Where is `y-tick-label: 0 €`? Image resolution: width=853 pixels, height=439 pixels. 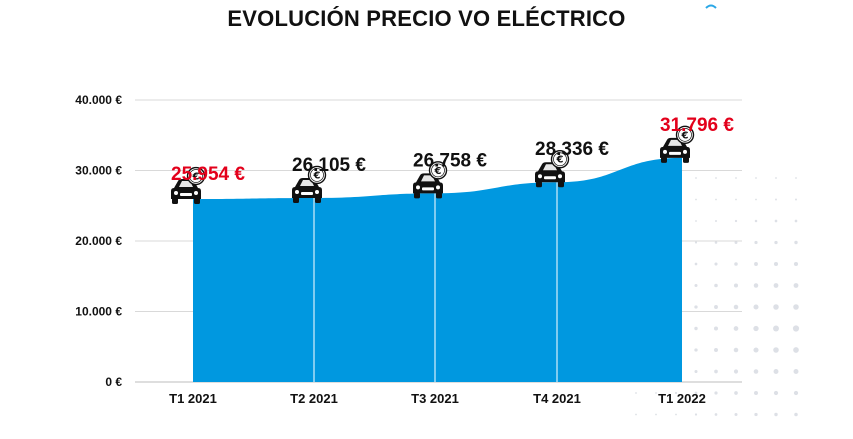 y-tick-label: 0 € is located at coordinates (113, 382).